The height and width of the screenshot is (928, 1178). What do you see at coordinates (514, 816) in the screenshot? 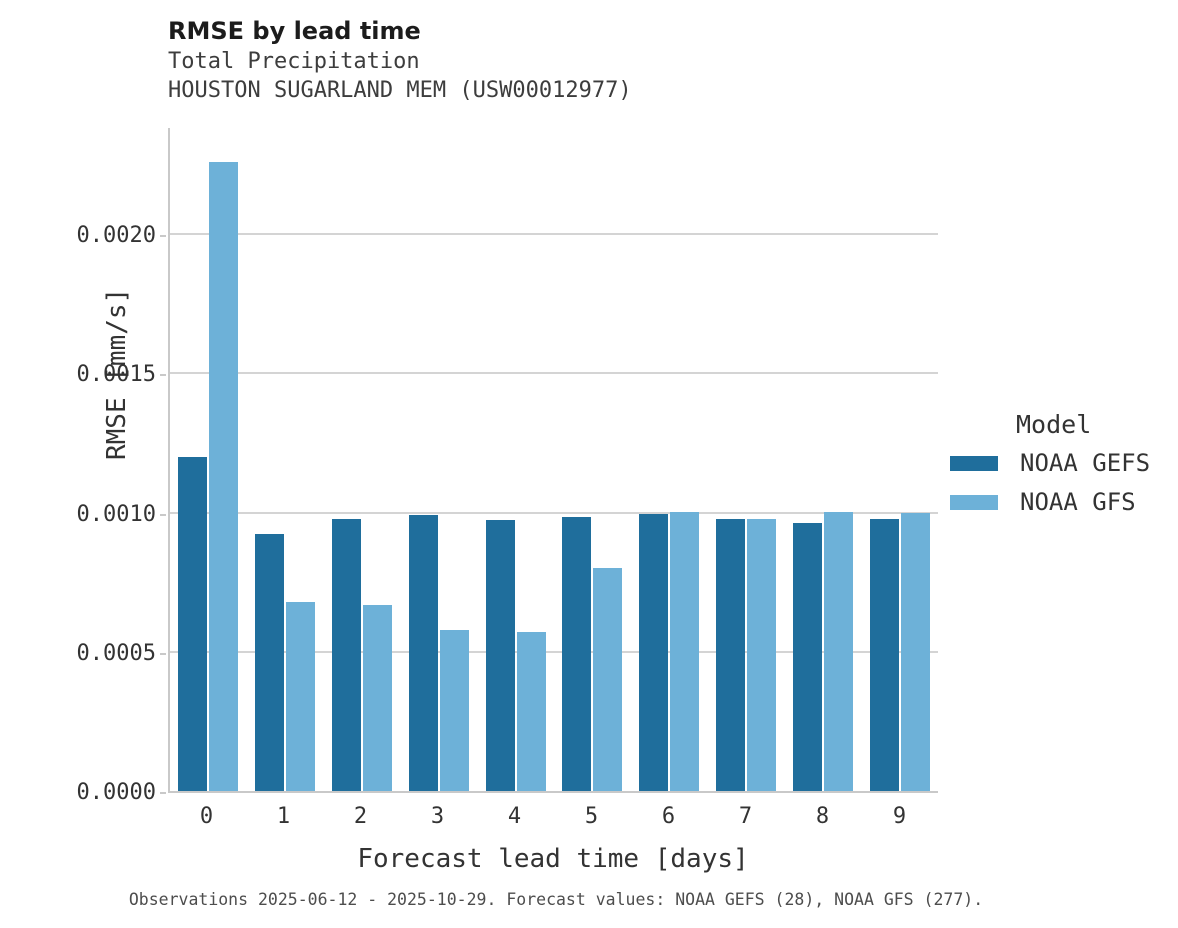
I see `x-tick-label-4: 4` at bounding box center [514, 816].